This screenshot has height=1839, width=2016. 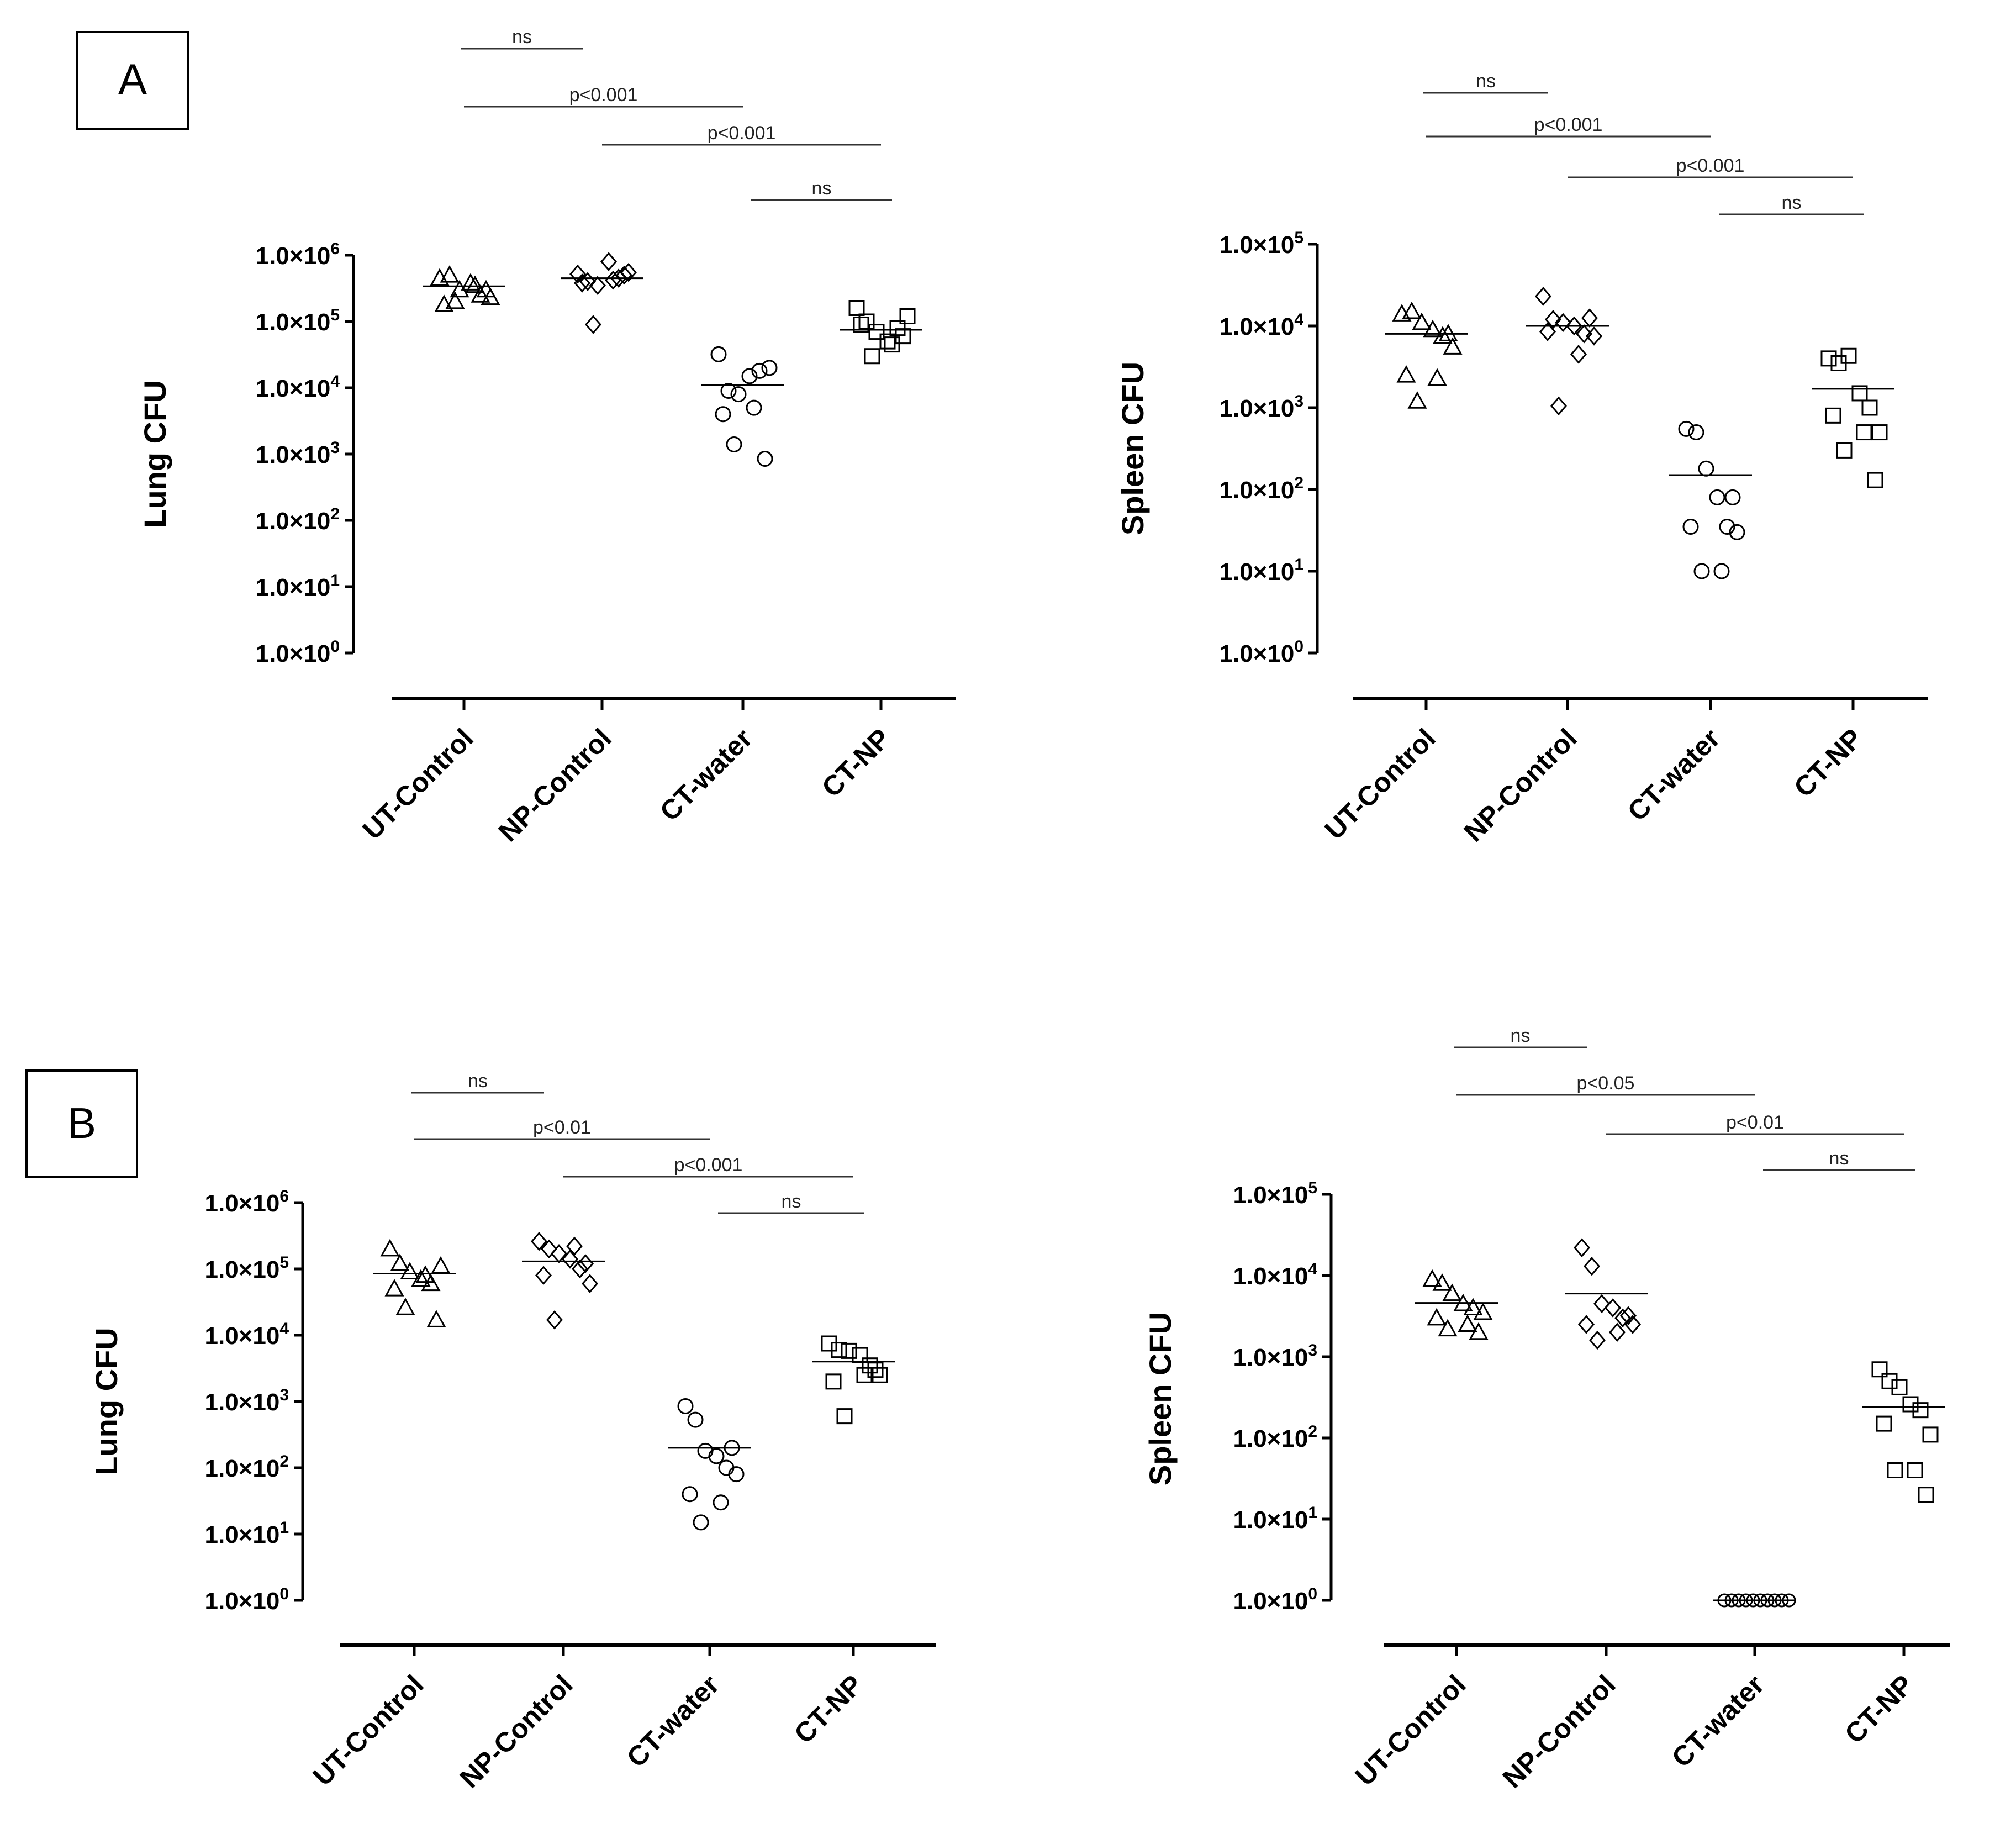 I want to click on panel-label-b-box, so click(x=81, y=1123).